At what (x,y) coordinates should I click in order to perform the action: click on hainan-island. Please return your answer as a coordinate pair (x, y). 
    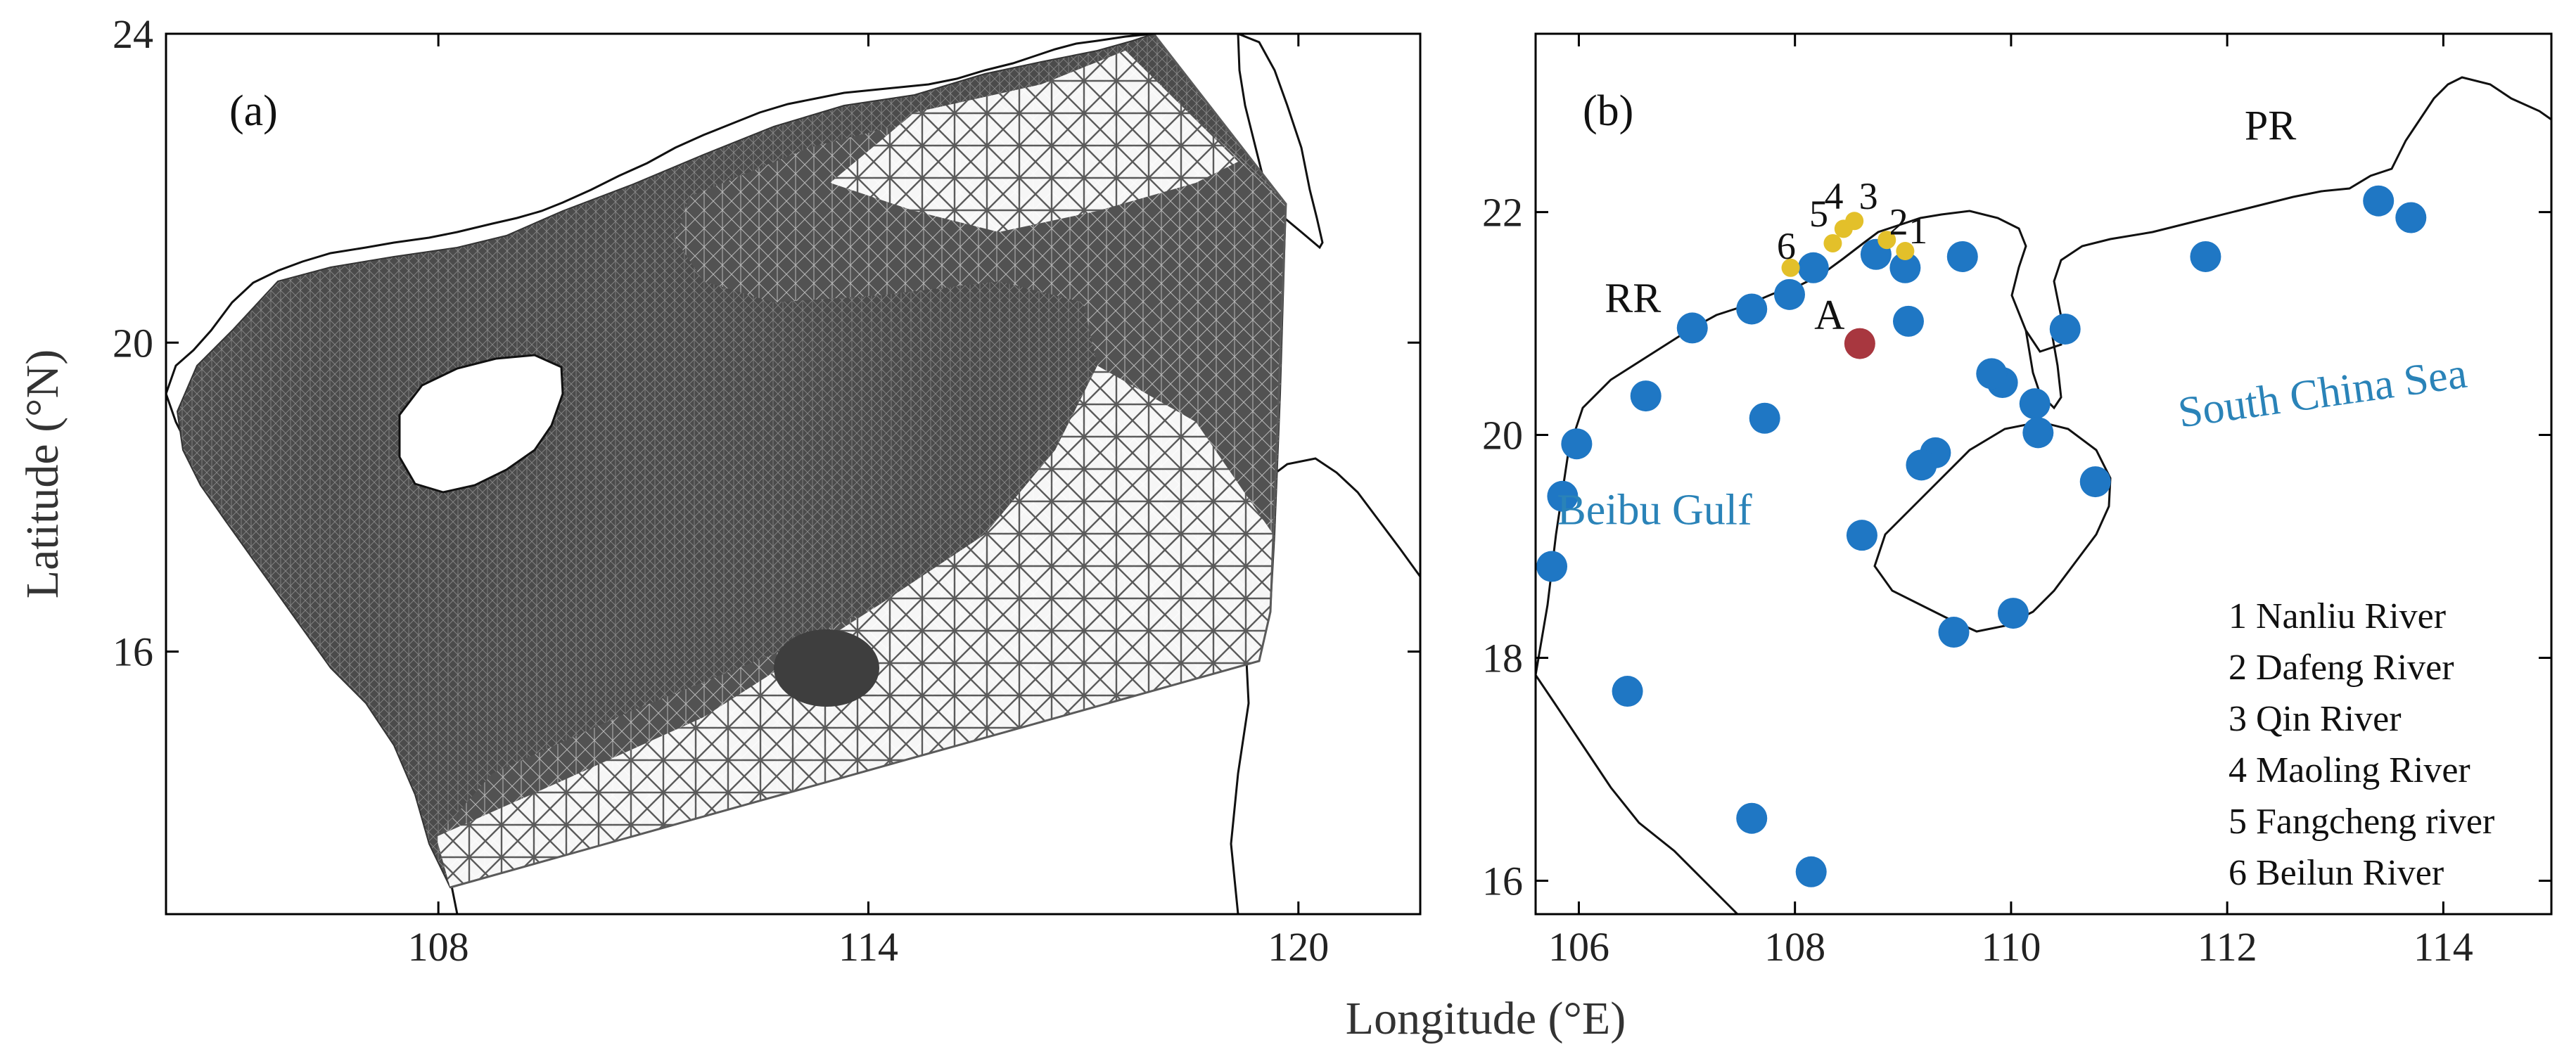
    Looking at the image, I should click on (481, 424).